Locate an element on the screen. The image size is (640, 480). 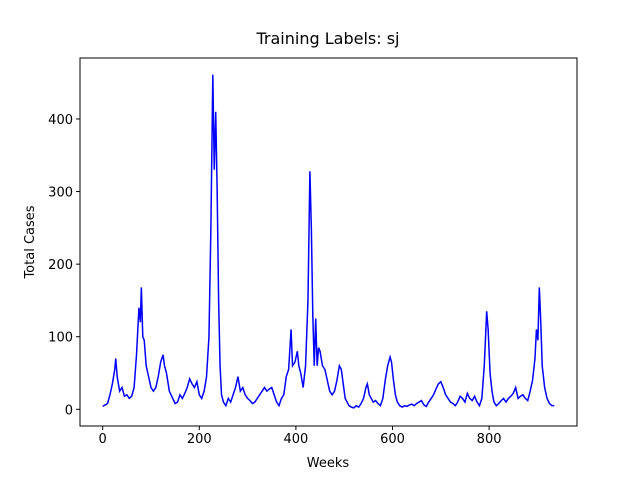
chart-title: Training Labels: sj is located at coordinates (328, 38).